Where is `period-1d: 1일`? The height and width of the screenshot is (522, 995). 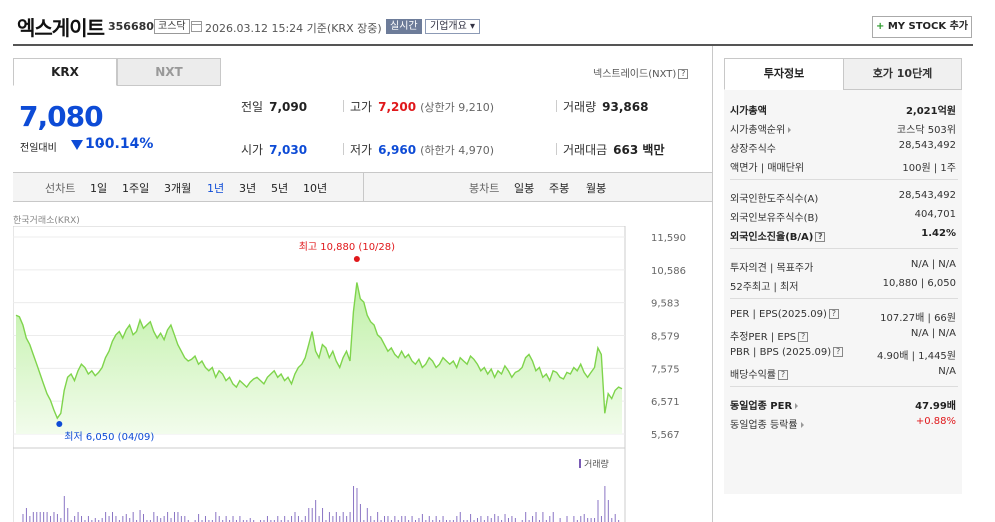
period-1d: 1일 is located at coordinates (99, 188).